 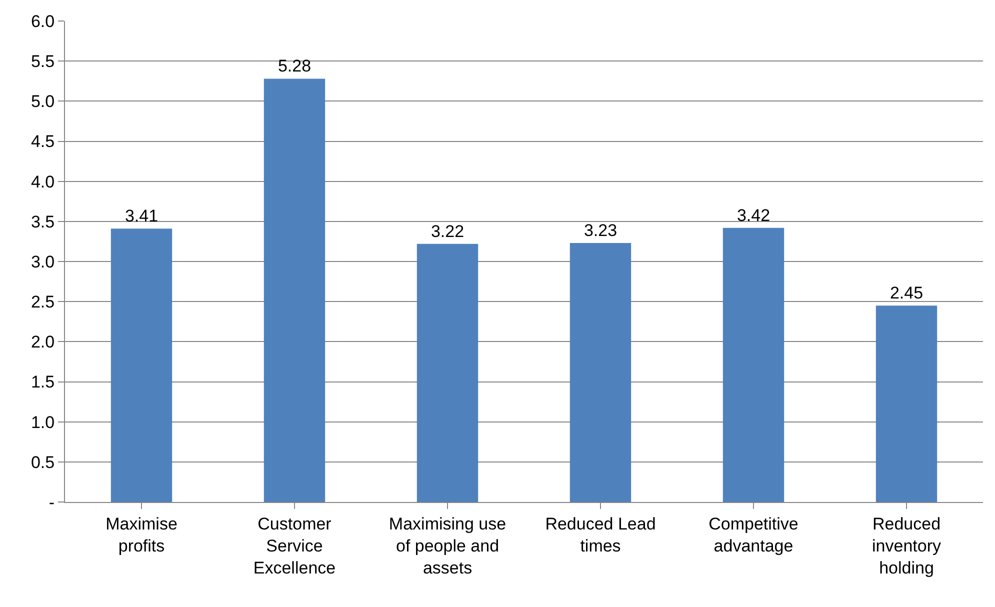 I want to click on data-label: 3.41, so click(x=141, y=216).